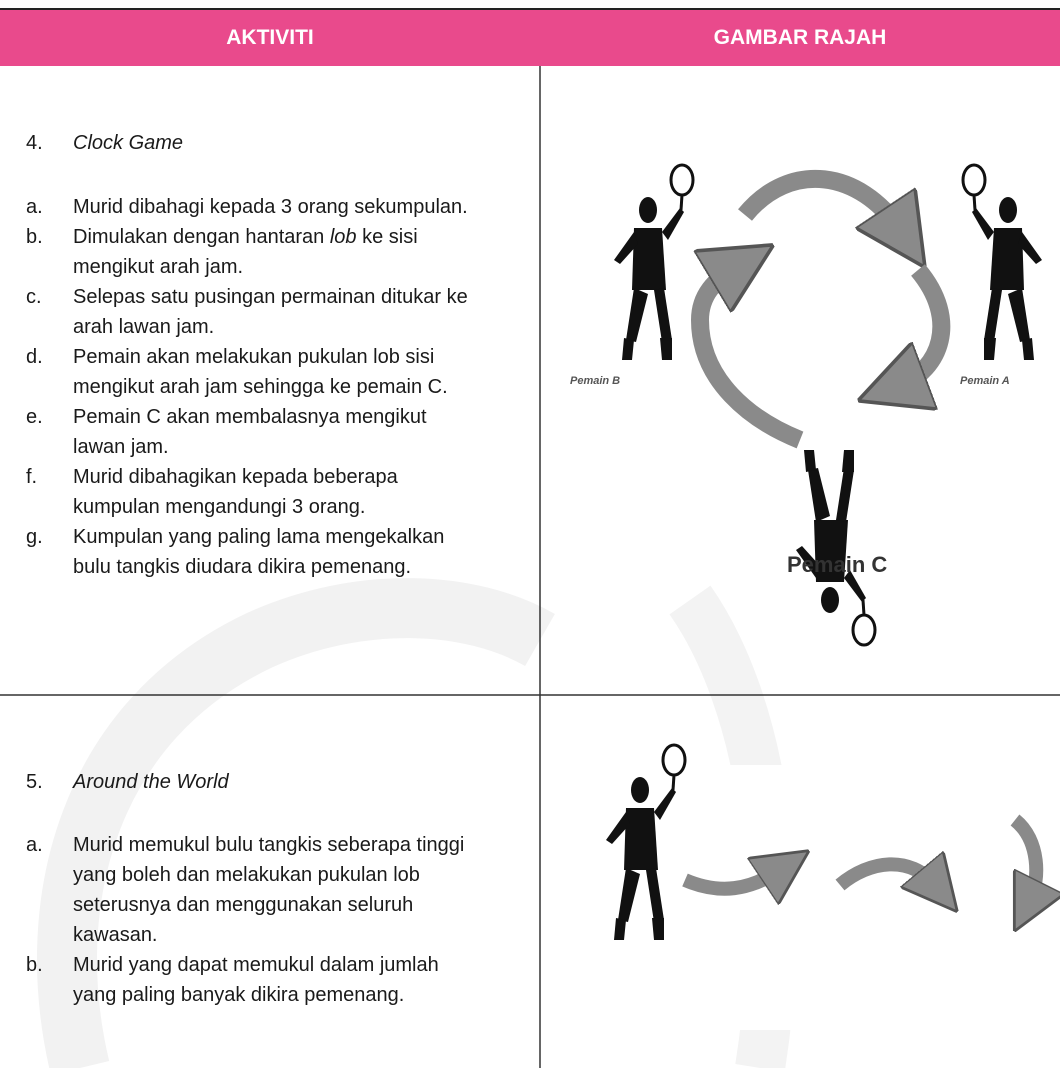  Describe the element at coordinates (201, 237) in the screenshot. I see `text-part: Dimulakan dengan hantaran` at that location.